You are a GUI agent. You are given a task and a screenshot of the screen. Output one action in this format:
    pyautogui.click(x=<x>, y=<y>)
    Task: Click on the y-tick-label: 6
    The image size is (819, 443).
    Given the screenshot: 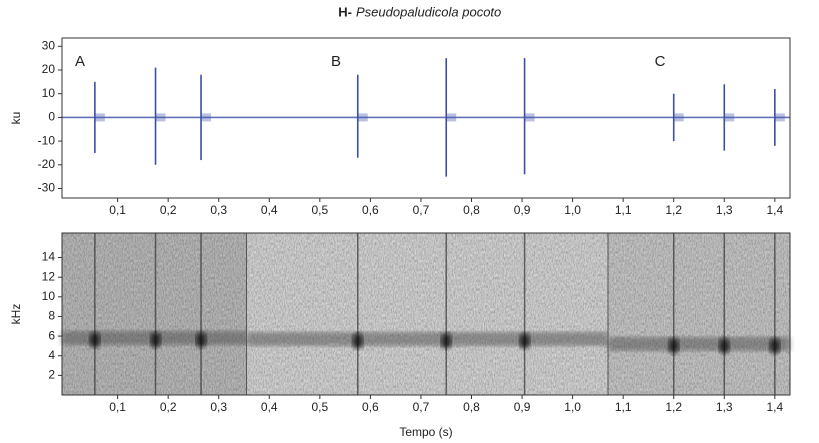 What is the action you would take?
    pyautogui.click(x=51, y=335)
    